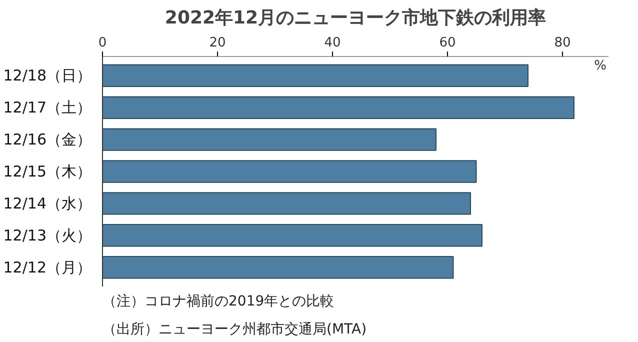  What do you see at coordinates (47, 267) in the screenshot?
I see `y-tick-label: 12/12（月）` at bounding box center [47, 267].